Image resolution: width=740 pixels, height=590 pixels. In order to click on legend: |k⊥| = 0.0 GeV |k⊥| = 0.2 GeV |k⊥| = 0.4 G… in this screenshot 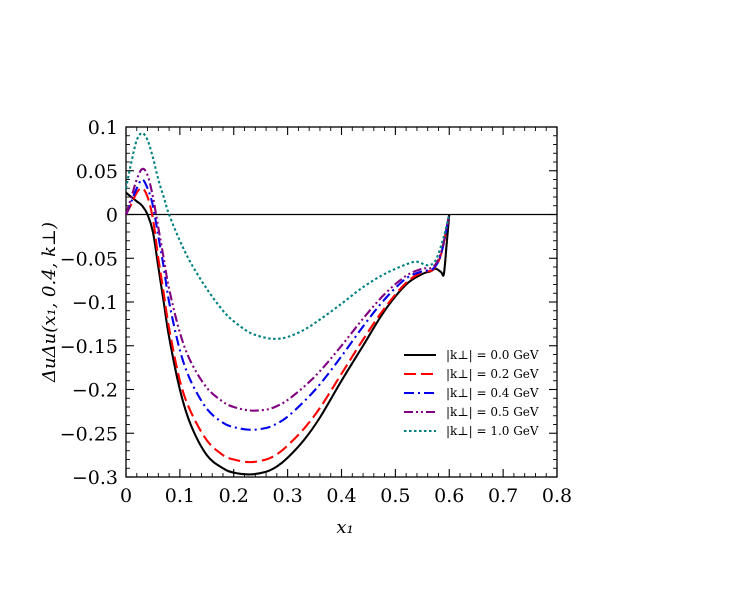, I will do `click(471, 393)`.